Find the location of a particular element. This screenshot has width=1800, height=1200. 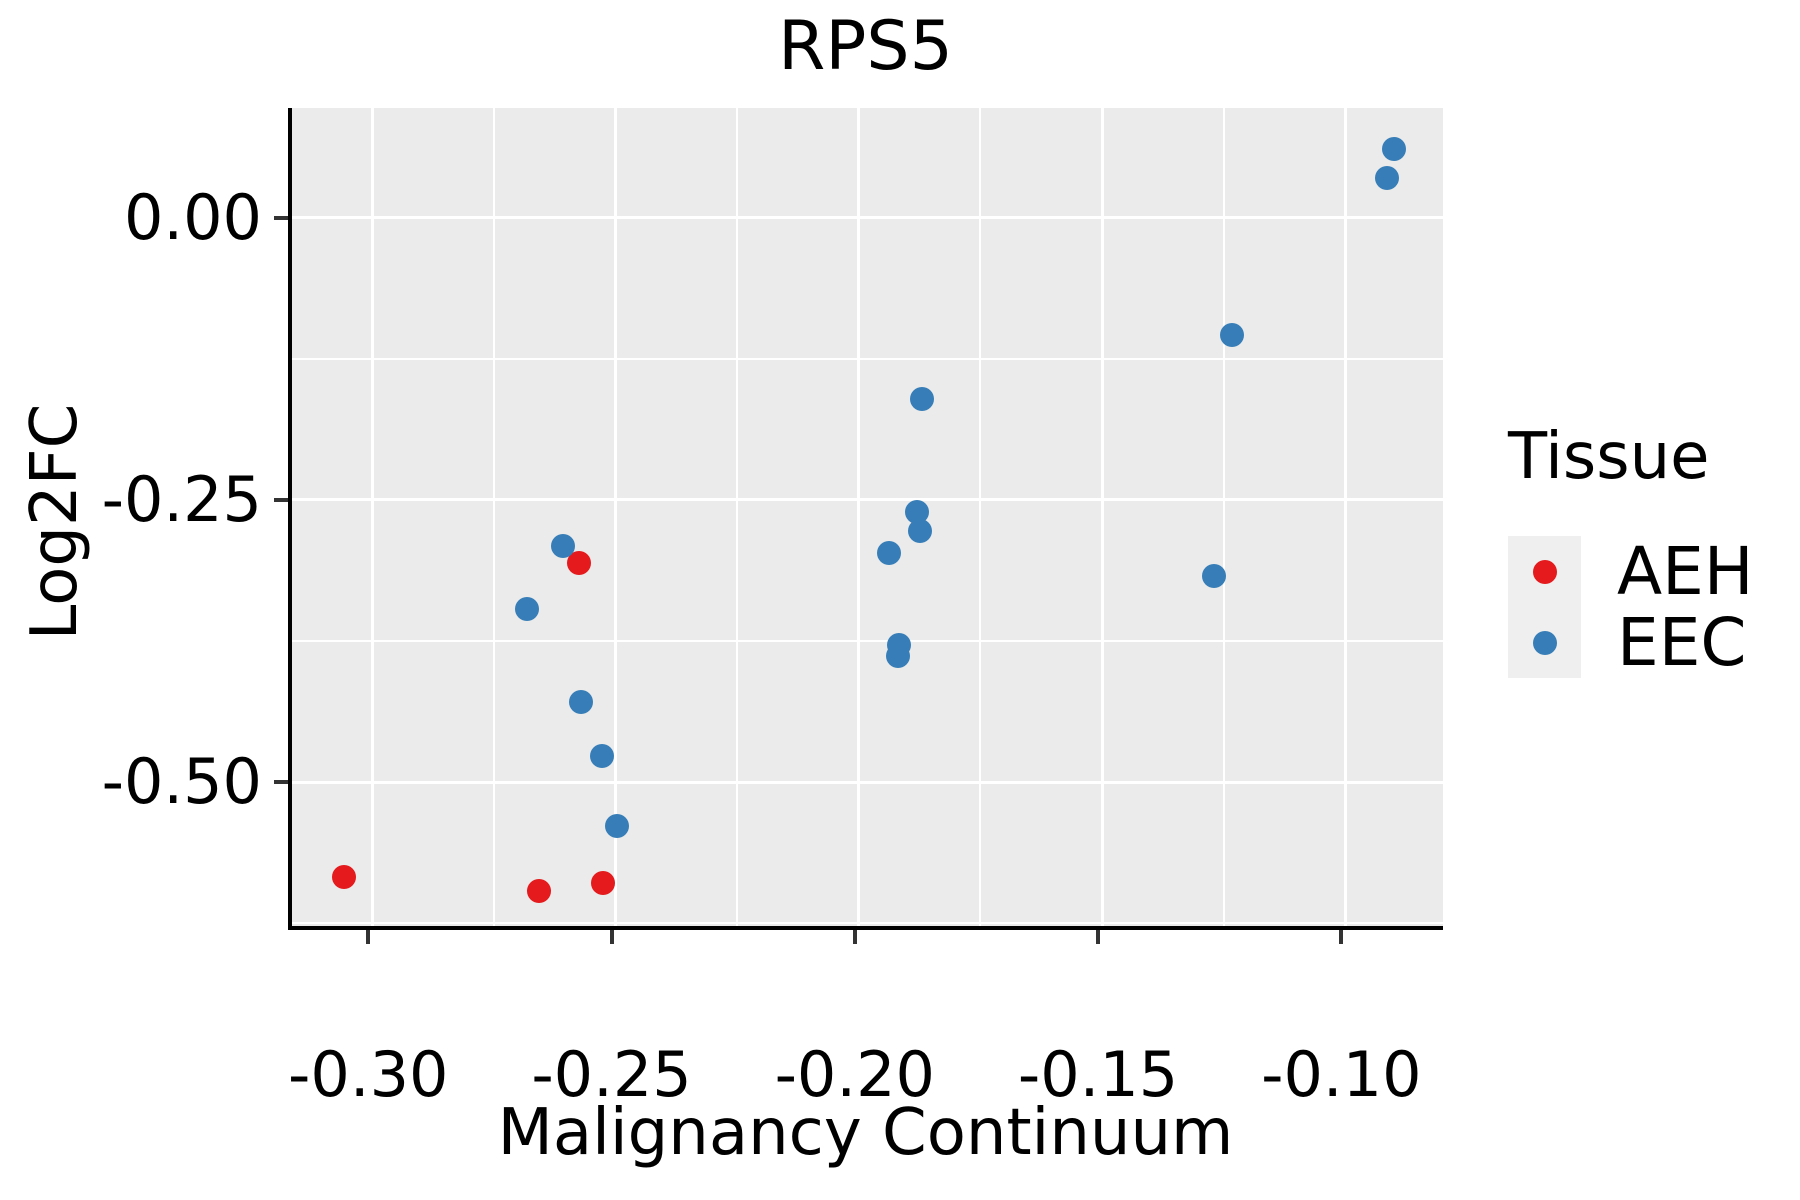

legend-item-eec: EEC is located at coordinates (1653, 642).